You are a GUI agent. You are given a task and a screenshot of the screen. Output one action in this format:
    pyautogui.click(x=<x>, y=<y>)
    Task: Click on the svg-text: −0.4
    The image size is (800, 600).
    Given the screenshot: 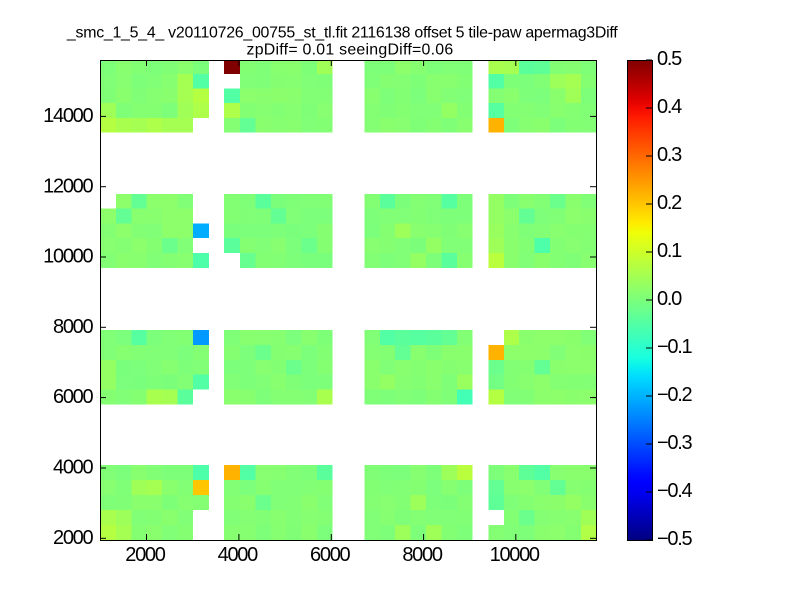 What is the action you would take?
    pyautogui.click(x=674, y=491)
    